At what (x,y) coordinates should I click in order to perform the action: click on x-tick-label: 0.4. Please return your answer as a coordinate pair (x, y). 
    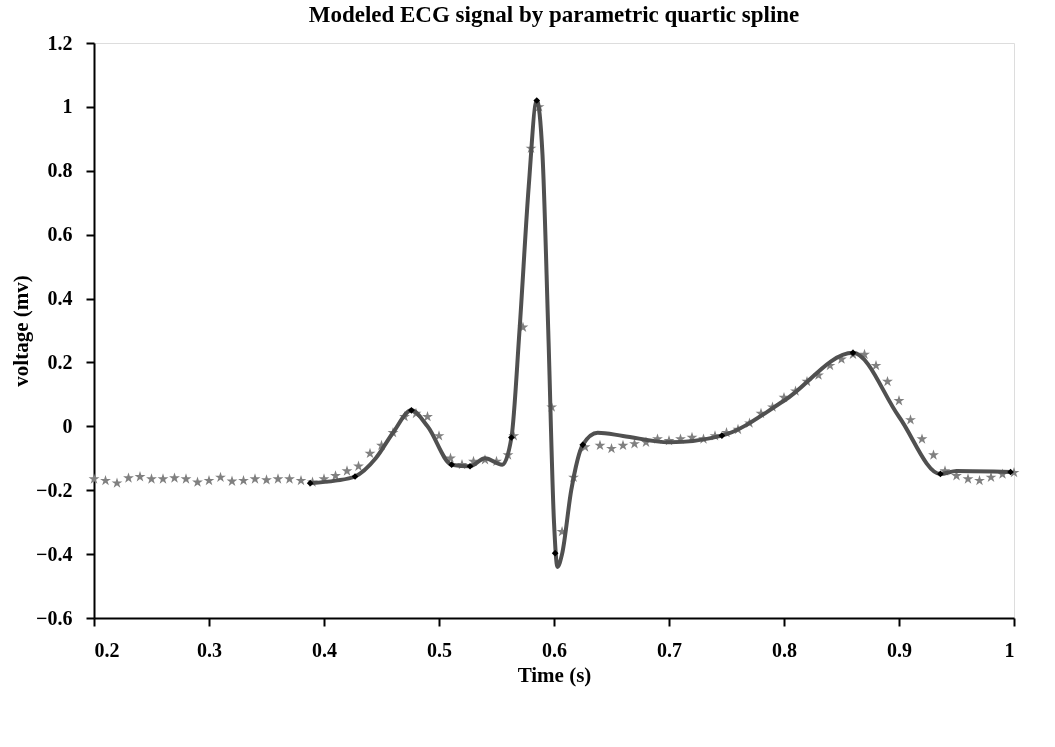
    Looking at the image, I should click on (324, 649).